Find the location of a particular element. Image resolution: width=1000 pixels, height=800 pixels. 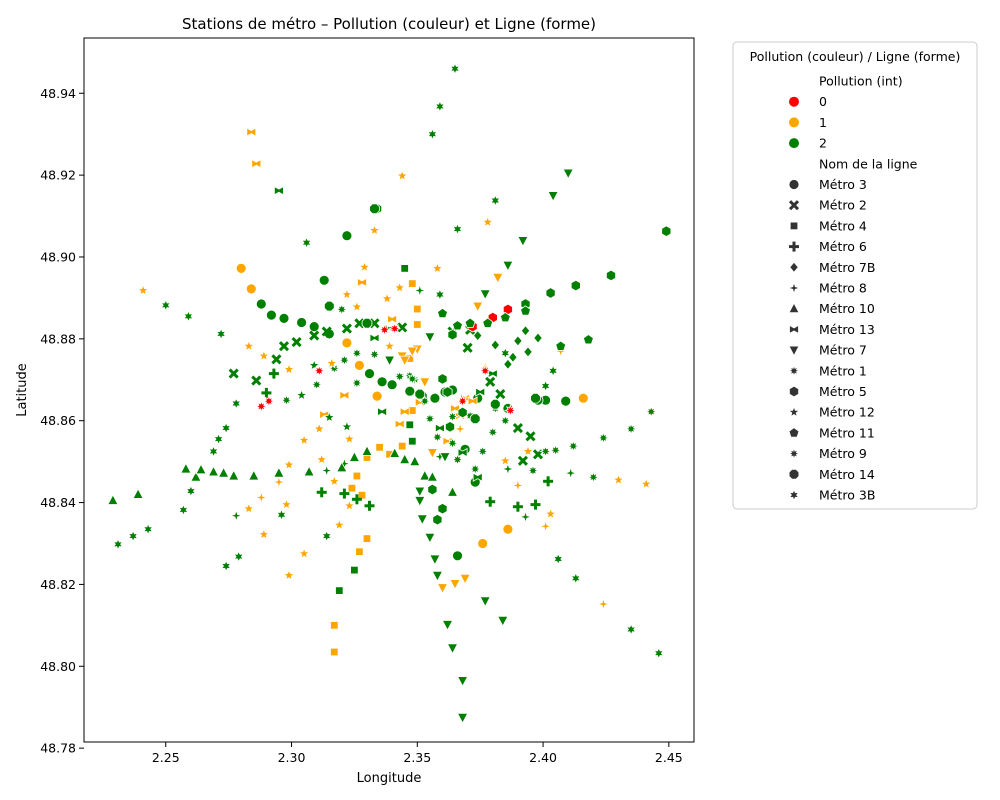

y-tick-label: 48.84 is located at coordinates (58, 502).